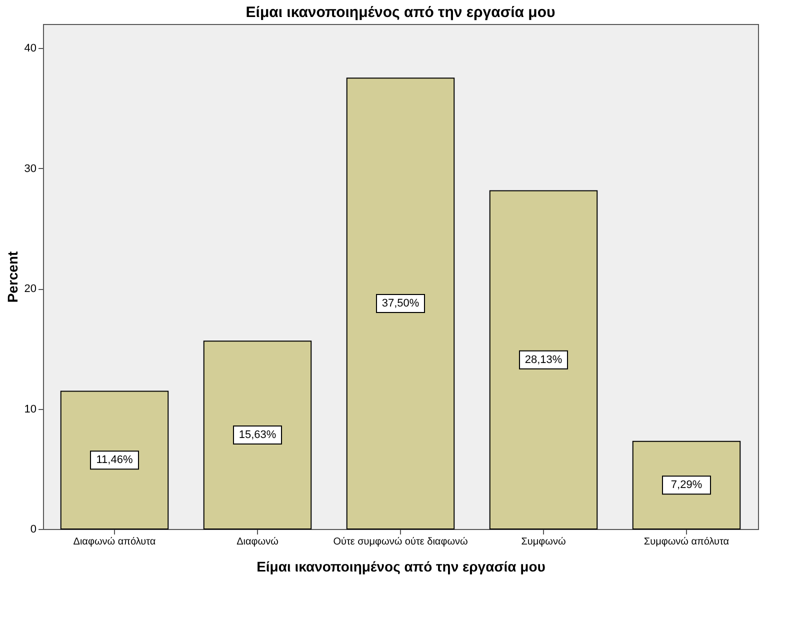 The height and width of the screenshot is (644, 802). Describe the element at coordinates (30, 48) in the screenshot. I see `y-tick-label: 40` at that location.